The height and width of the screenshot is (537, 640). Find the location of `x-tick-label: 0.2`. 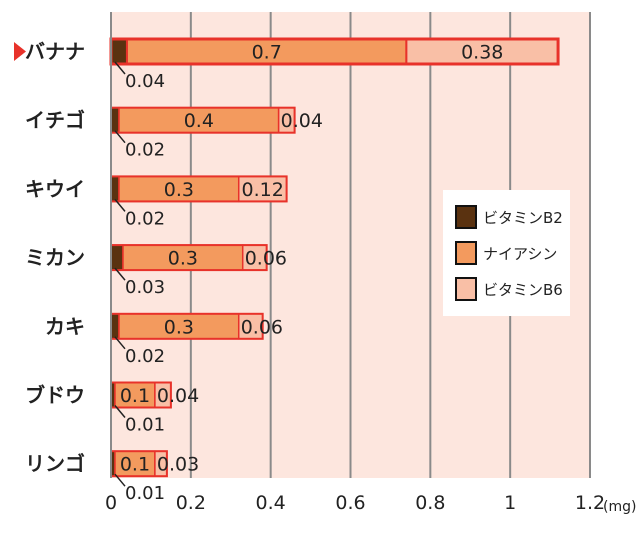

x-tick-label: 0.2 is located at coordinates (191, 503).